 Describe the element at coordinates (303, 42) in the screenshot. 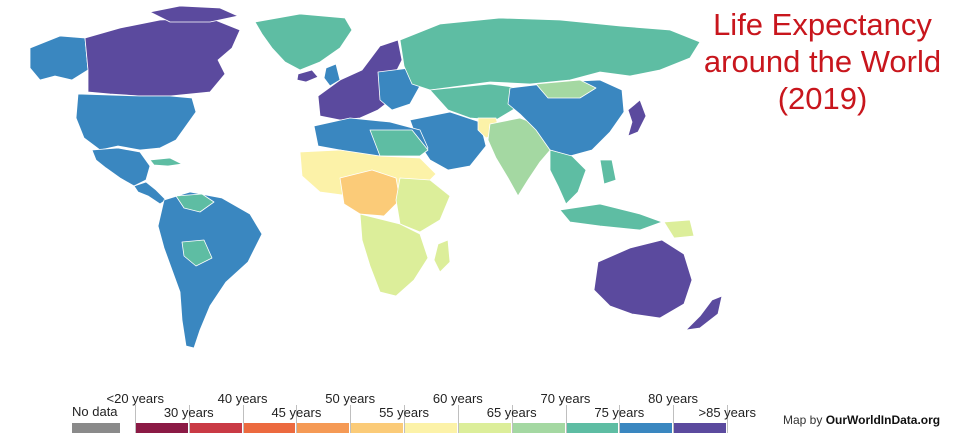

I see `region-greenland` at that location.